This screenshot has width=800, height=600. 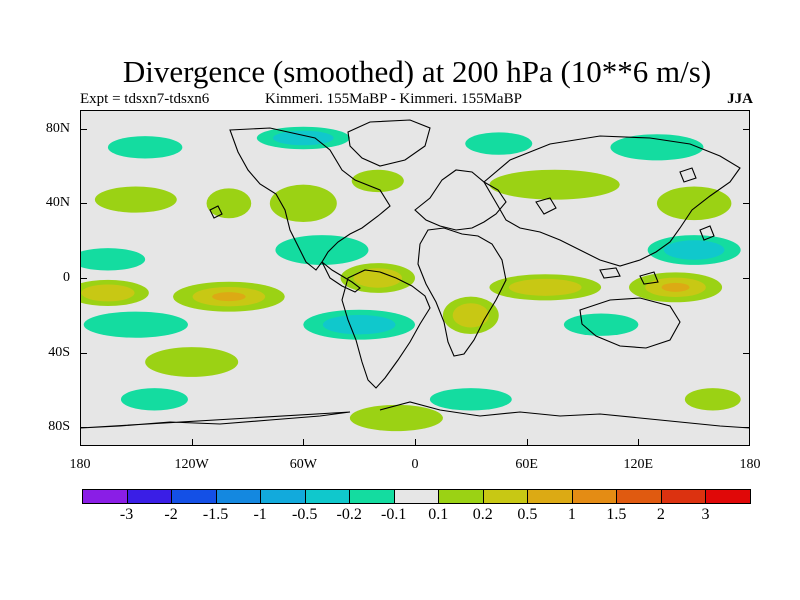 I want to click on coastline-europe, so click(x=460, y=200).